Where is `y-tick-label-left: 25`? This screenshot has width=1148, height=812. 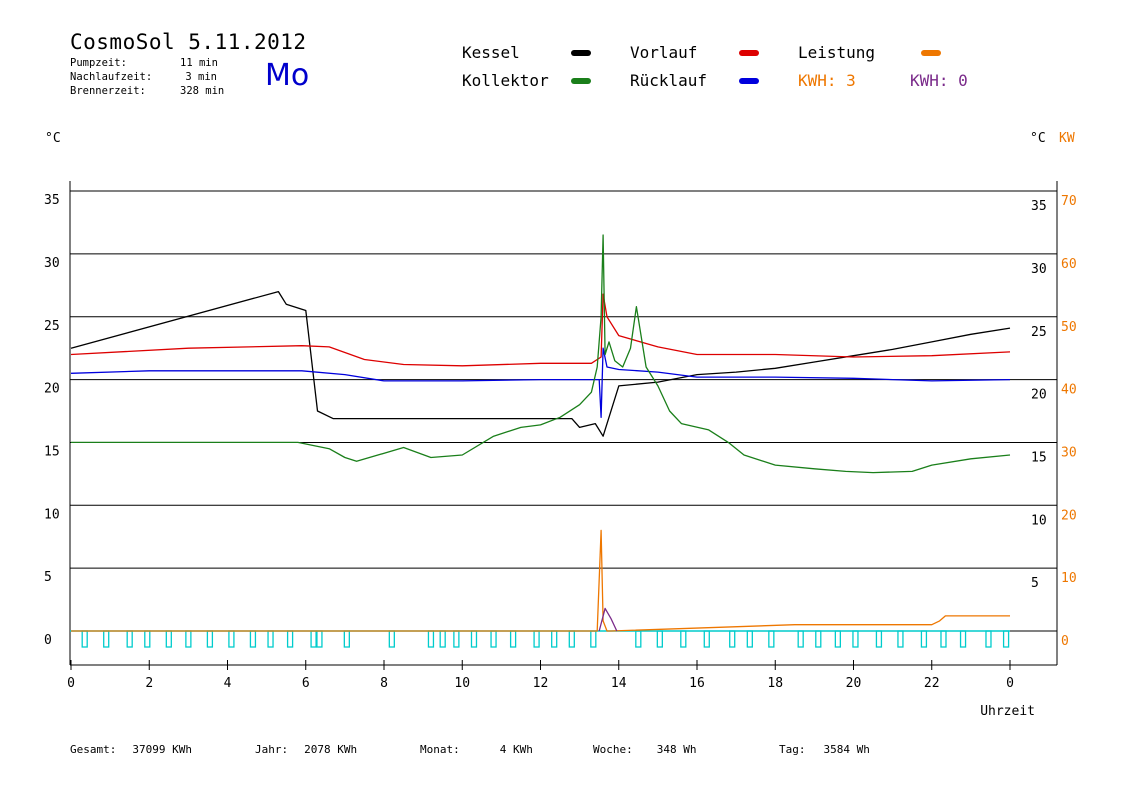 y-tick-label-left: 25 is located at coordinates (52, 326).